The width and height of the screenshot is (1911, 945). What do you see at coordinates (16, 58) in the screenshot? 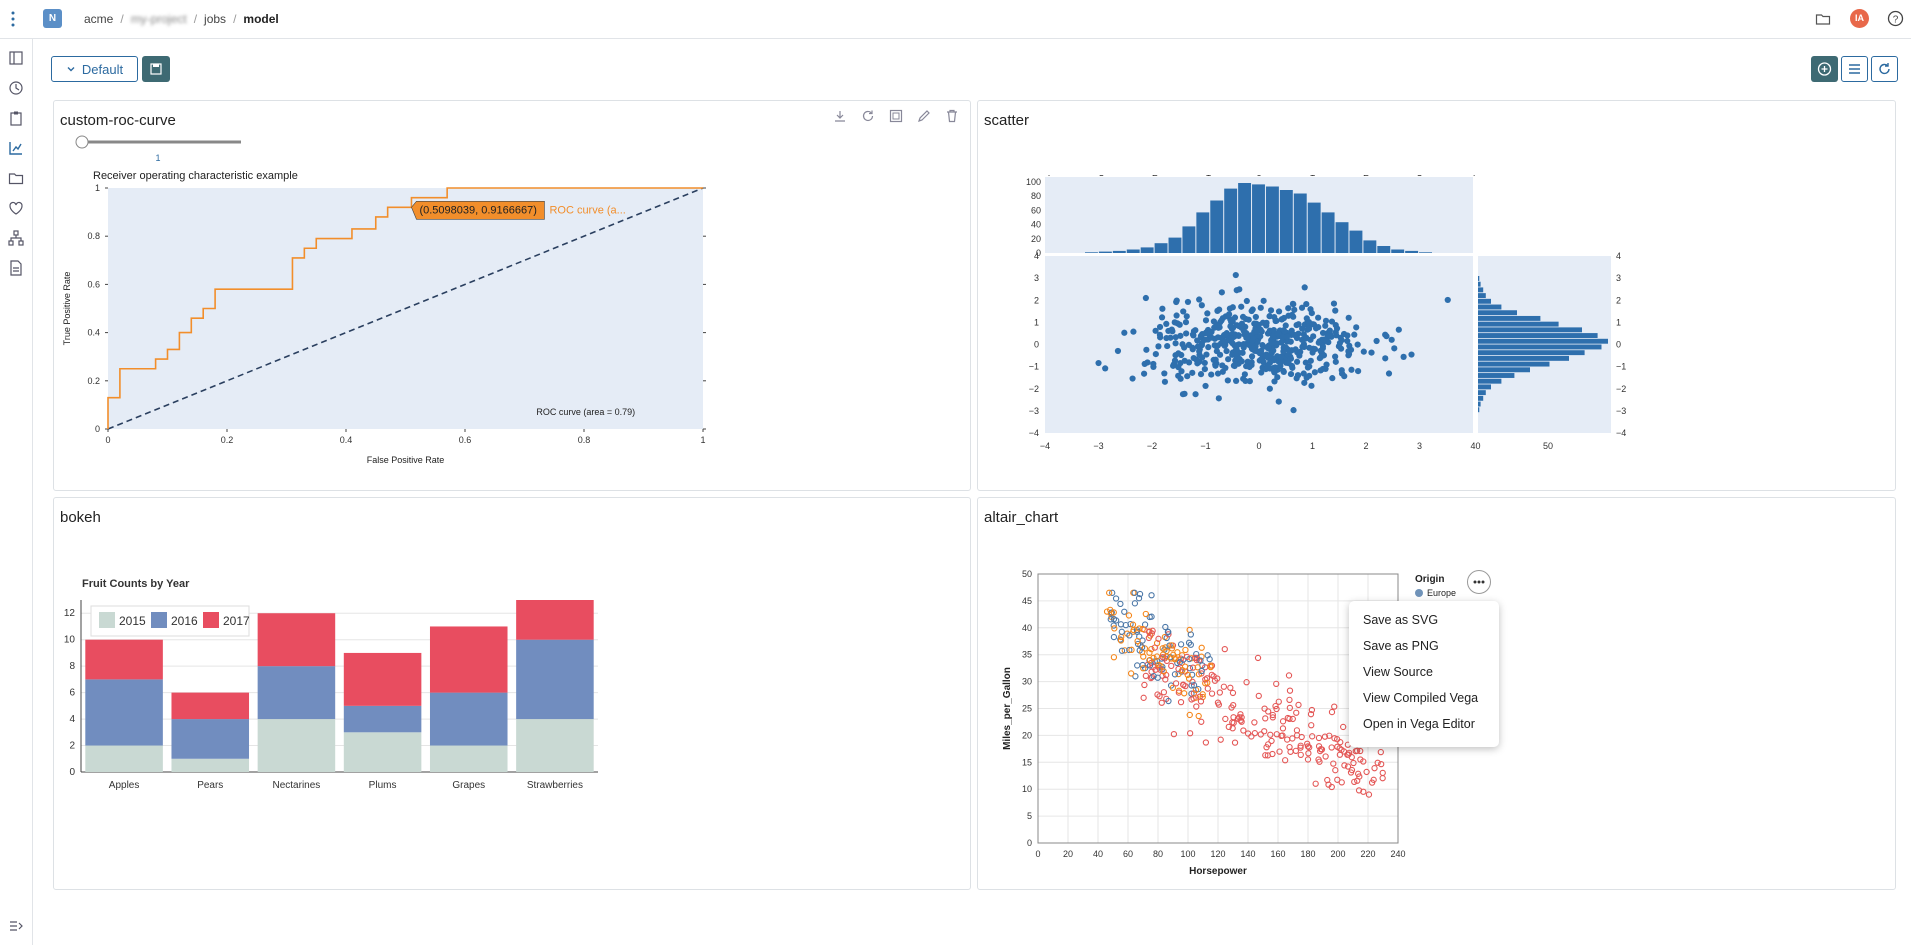
I see `panel-icon` at bounding box center [16, 58].